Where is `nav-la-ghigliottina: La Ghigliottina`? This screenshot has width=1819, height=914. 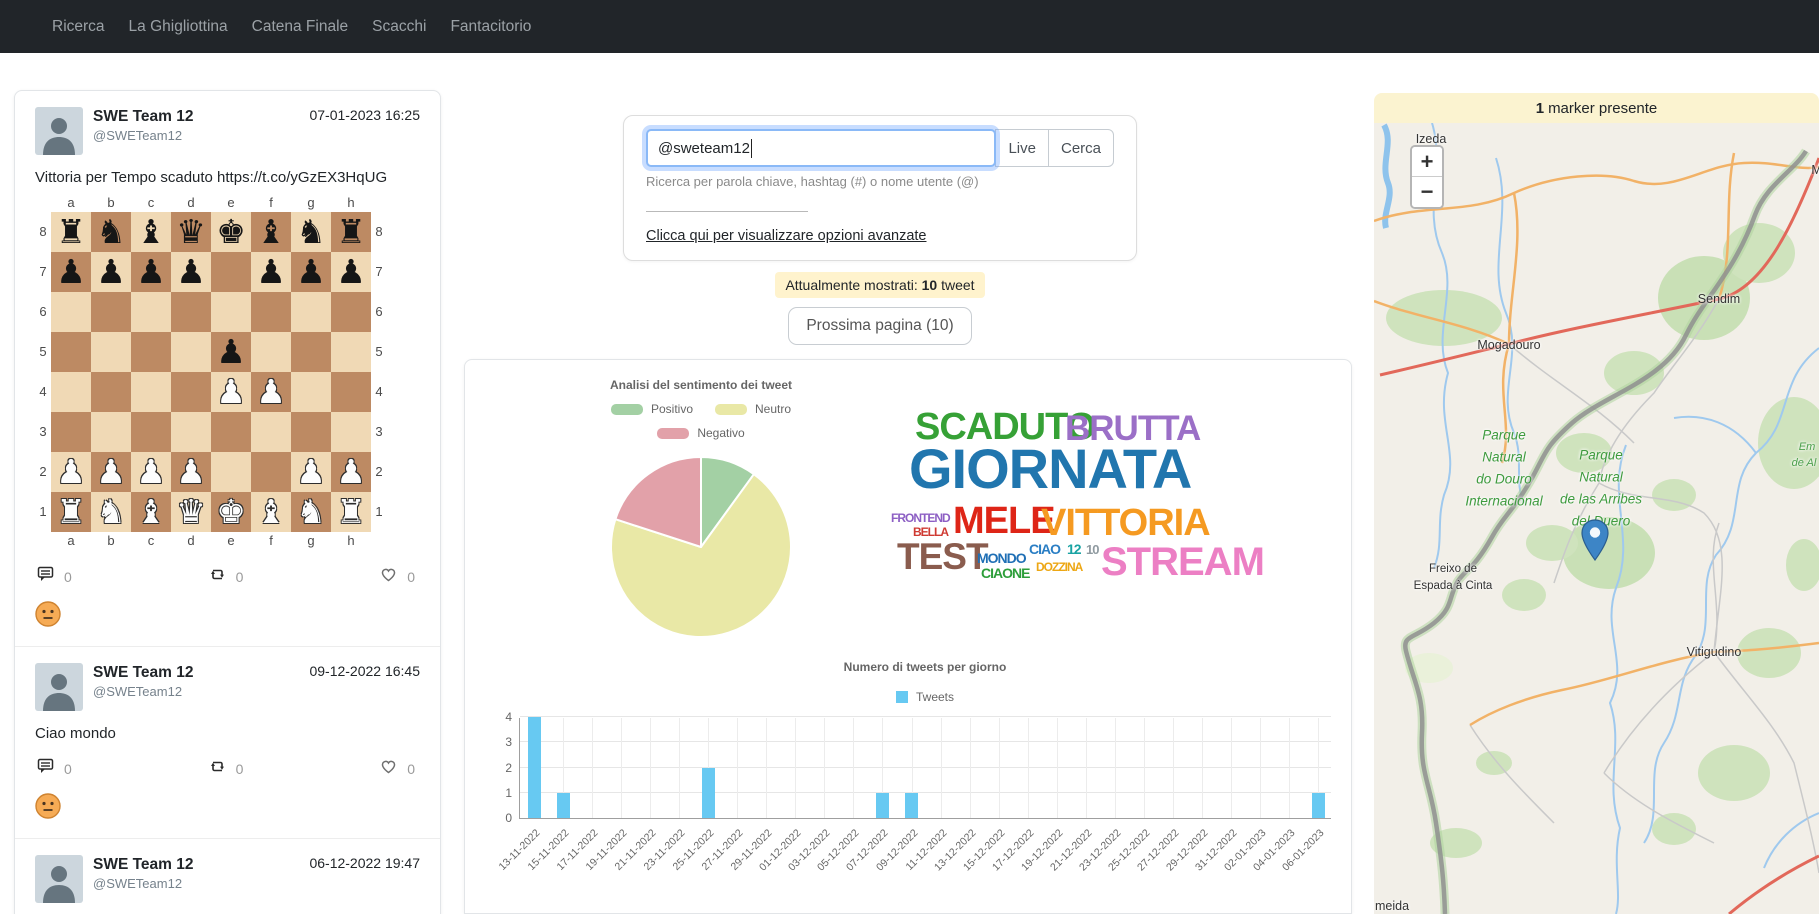
nav-la-ghigliottina: La Ghigliottina is located at coordinates (178, 26).